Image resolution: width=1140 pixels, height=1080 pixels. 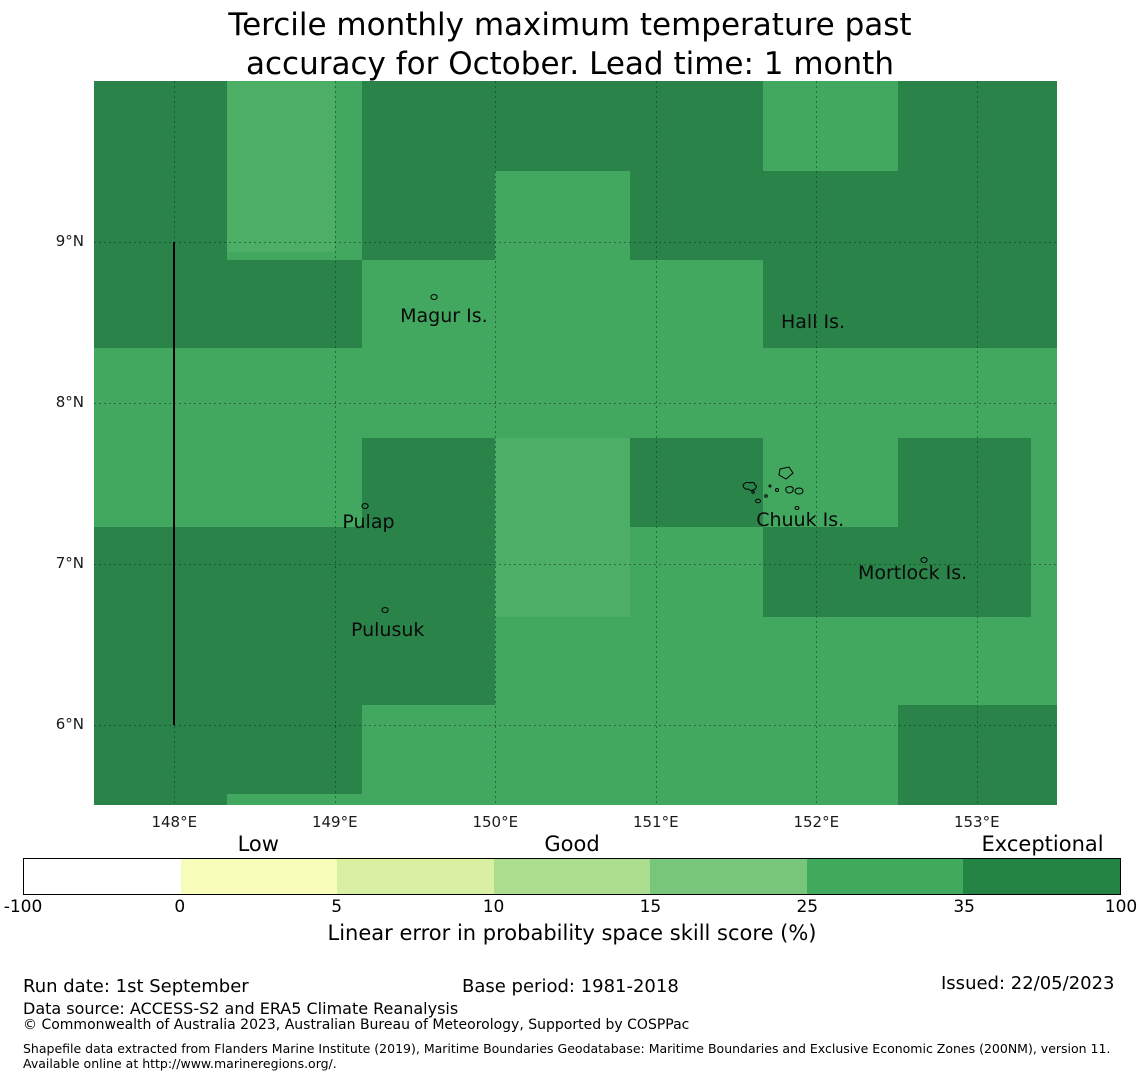 What do you see at coordinates (69, 401) in the screenshot?
I see `y-axis-tick-label: 8°N` at bounding box center [69, 401].